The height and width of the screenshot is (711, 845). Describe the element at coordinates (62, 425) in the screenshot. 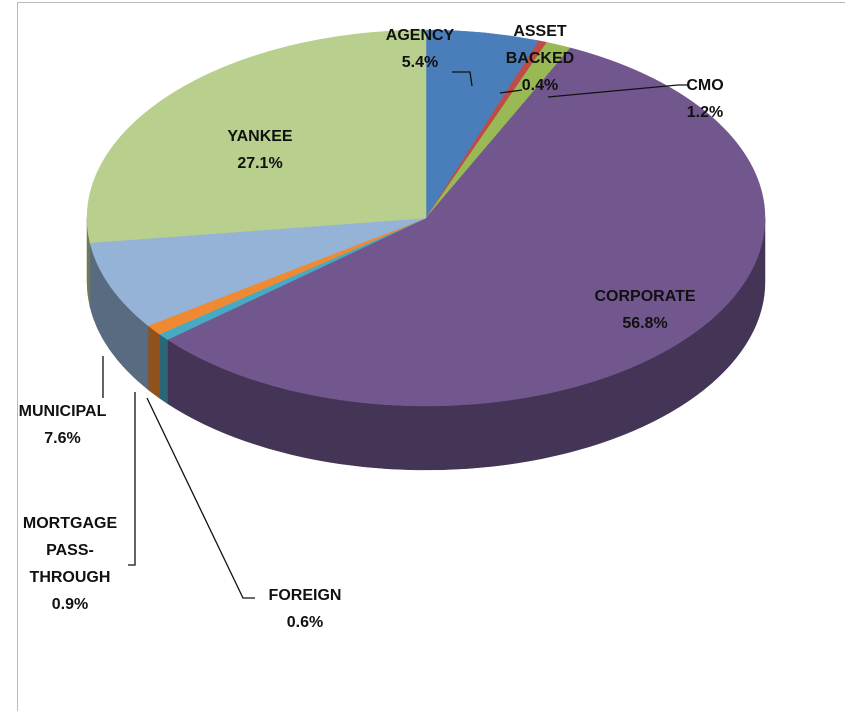

I see `slice-label: MUNICIPAL 7.6%` at that location.